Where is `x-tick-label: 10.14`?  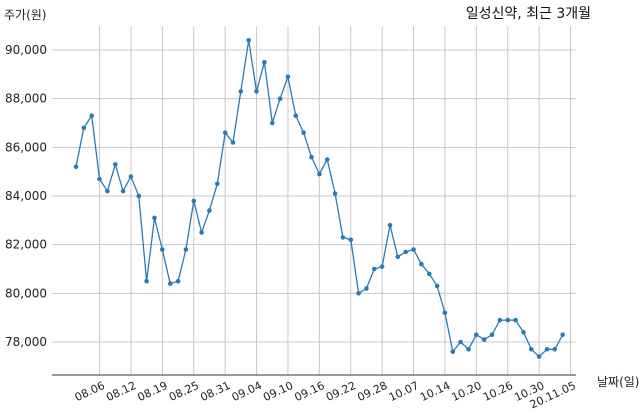
x-tick-label: 10.14 is located at coordinates (435, 391).